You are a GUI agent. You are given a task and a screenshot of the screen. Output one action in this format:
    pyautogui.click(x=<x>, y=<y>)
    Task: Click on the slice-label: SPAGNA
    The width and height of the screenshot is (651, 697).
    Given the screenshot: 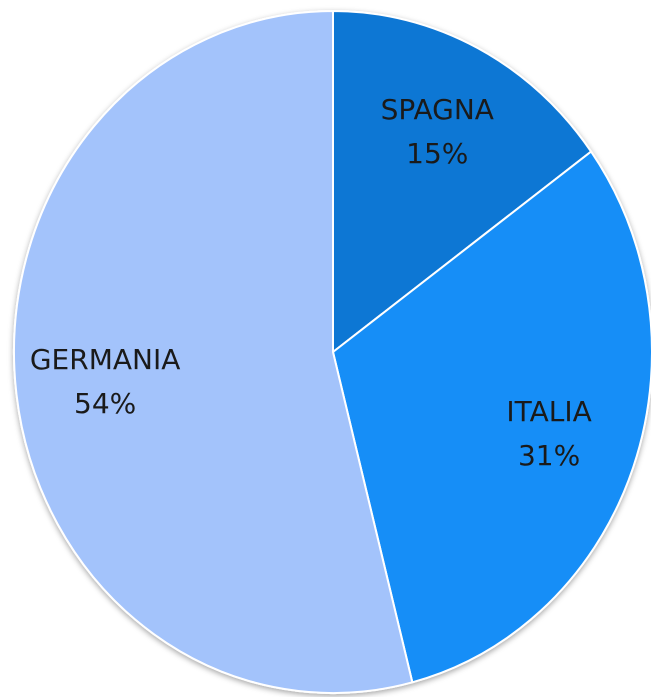 What is the action you would take?
    pyautogui.click(x=437, y=109)
    